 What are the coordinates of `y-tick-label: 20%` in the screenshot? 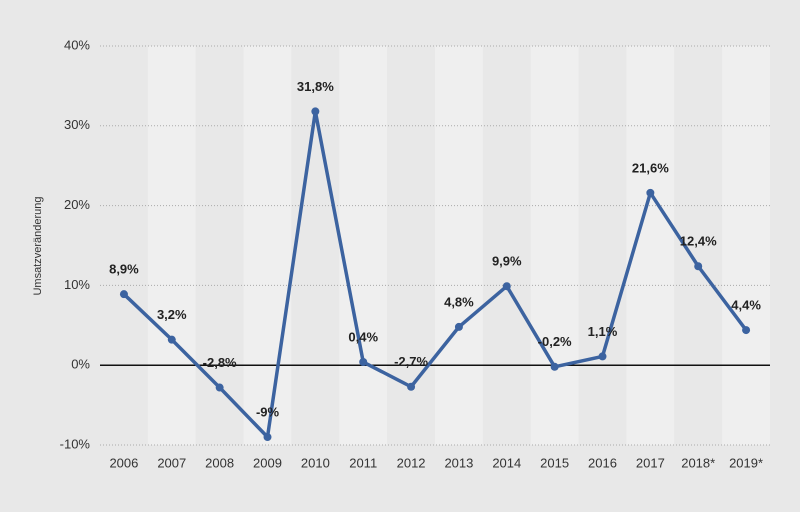 It's located at (77, 204).